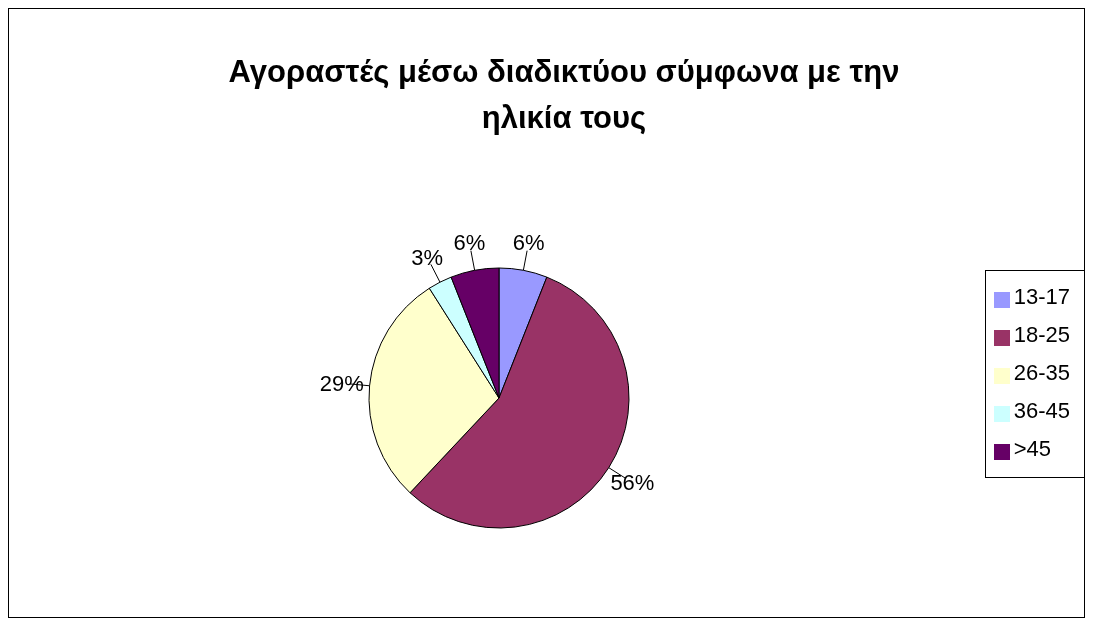  What do you see at coordinates (341, 383) in the screenshot?
I see `data-label: 29%` at bounding box center [341, 383].